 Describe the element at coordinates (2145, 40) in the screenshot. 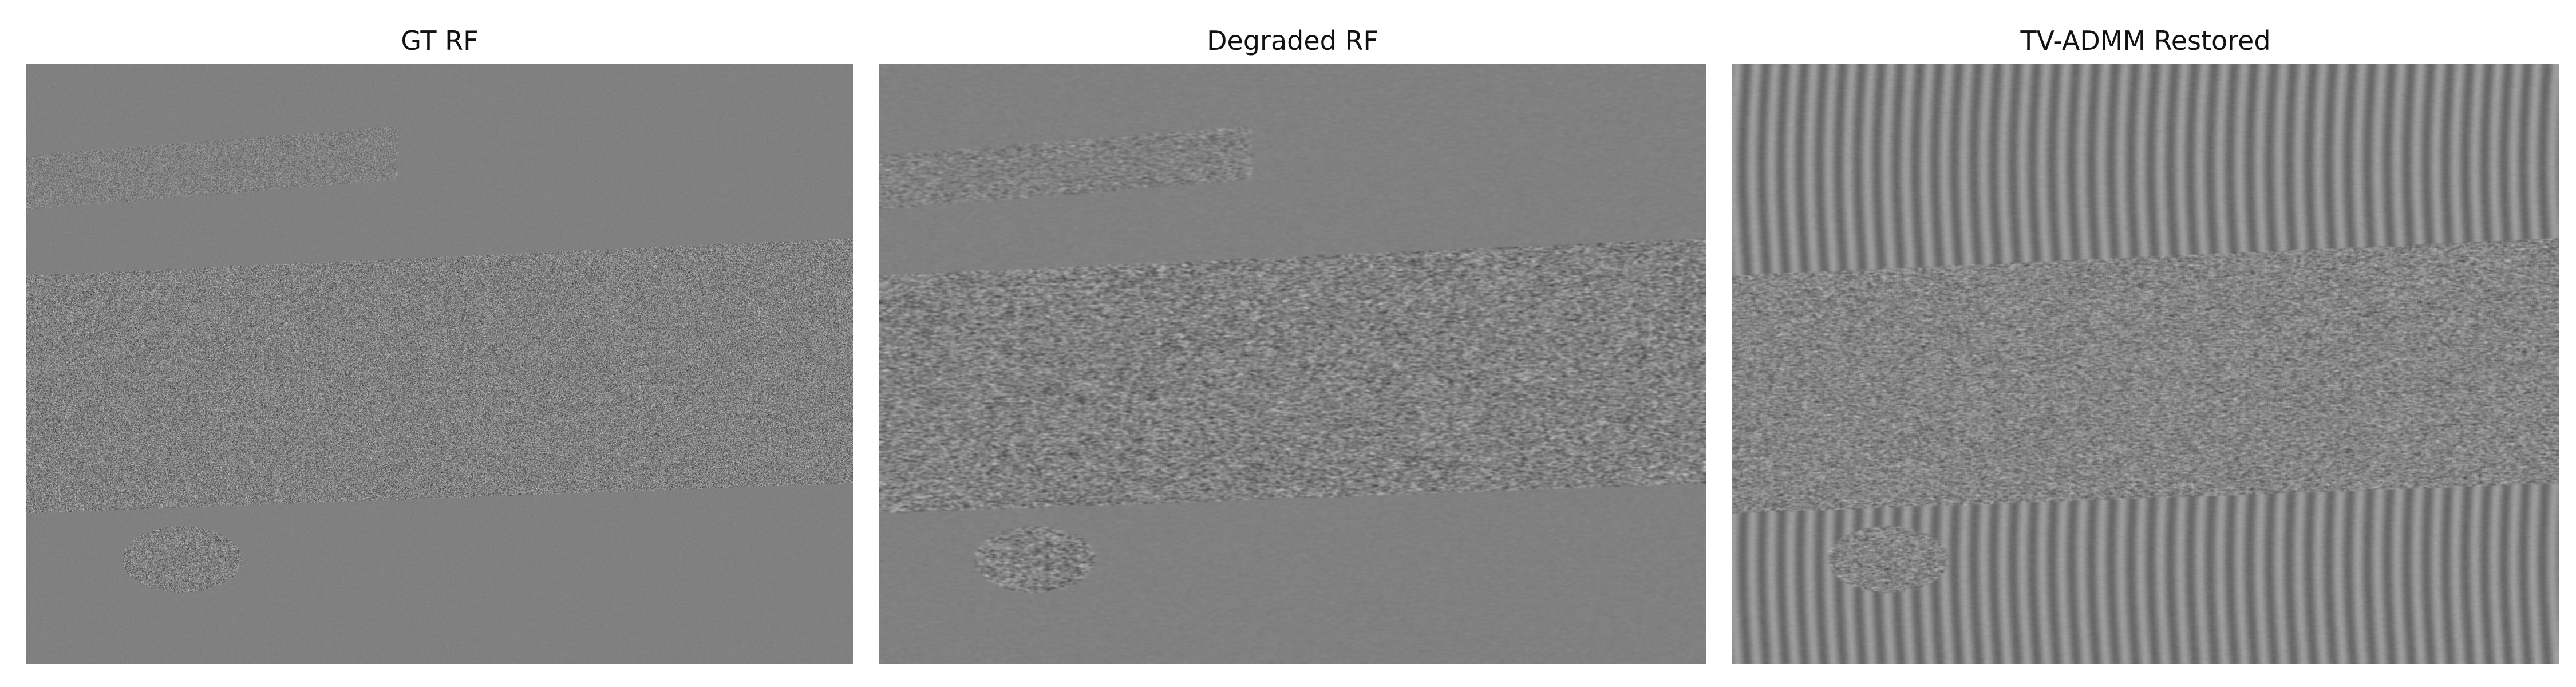

I see `panel-title-tv-admm-restored: TV-ADMM Restored` at that location.